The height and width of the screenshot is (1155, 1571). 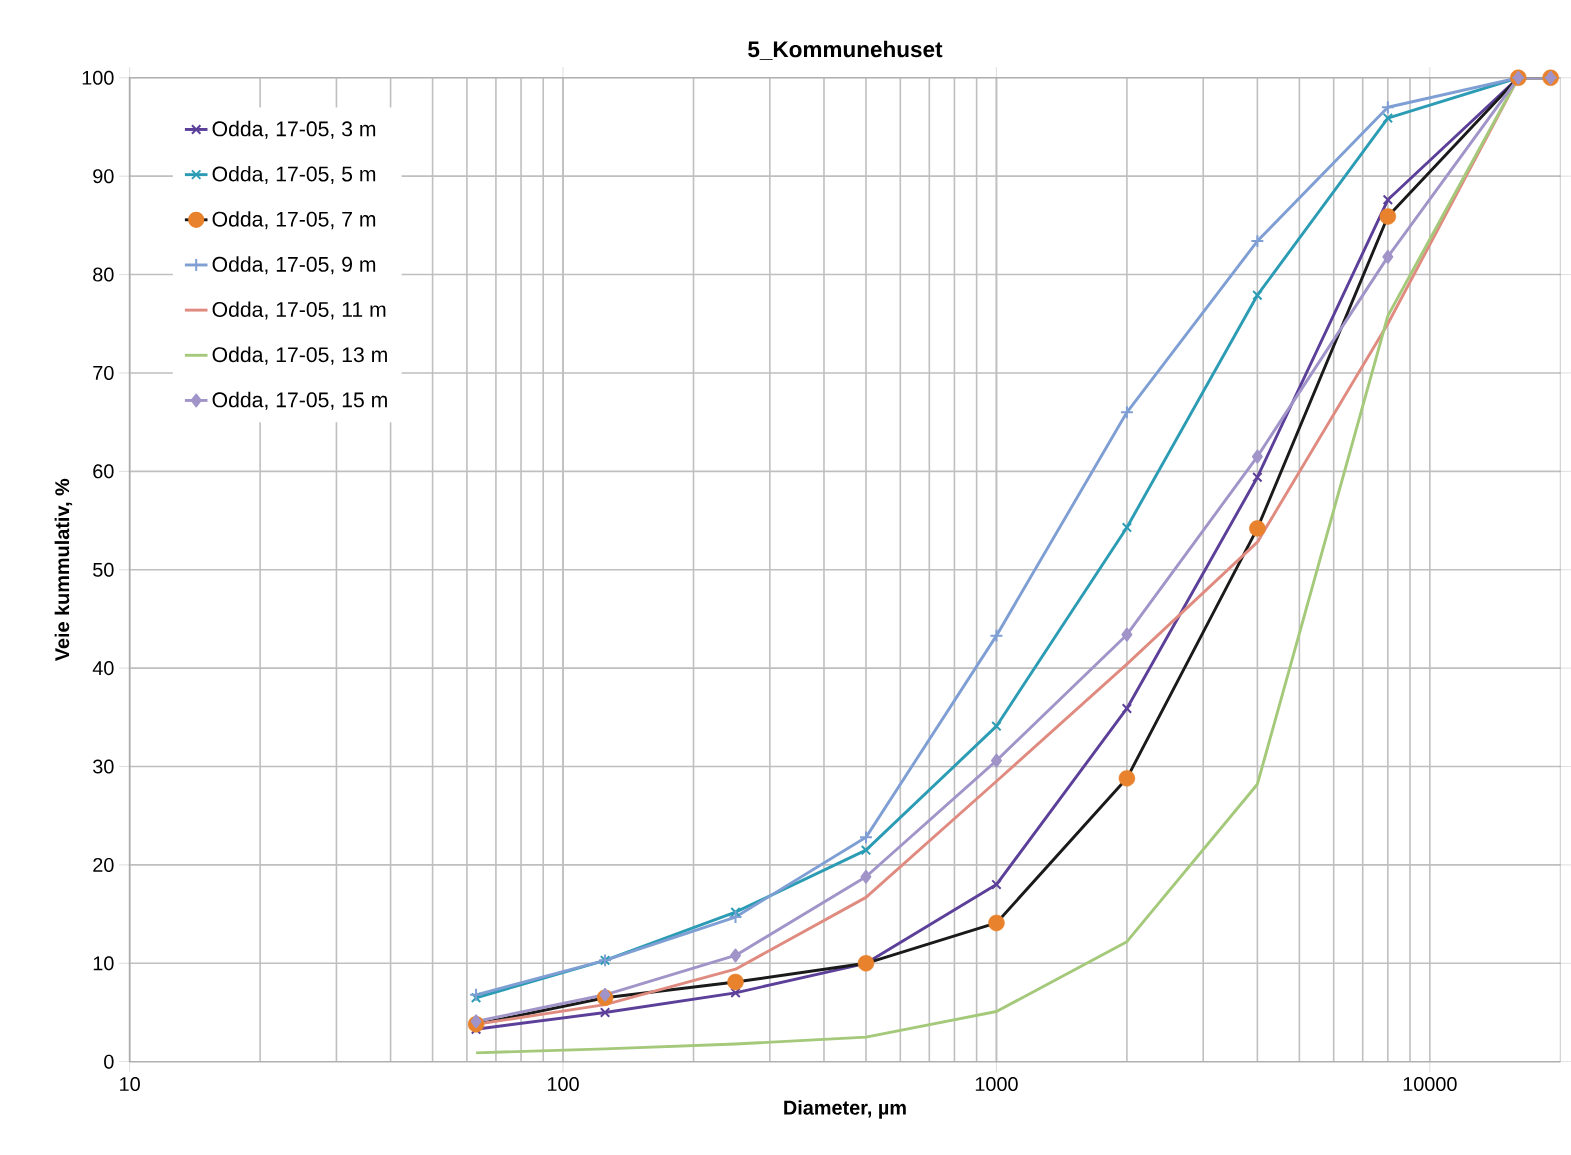 What do you see at coordinates (98, 77) in the screenshot?
I see `y-tick-label: 100` at bounding box center [98, 77].